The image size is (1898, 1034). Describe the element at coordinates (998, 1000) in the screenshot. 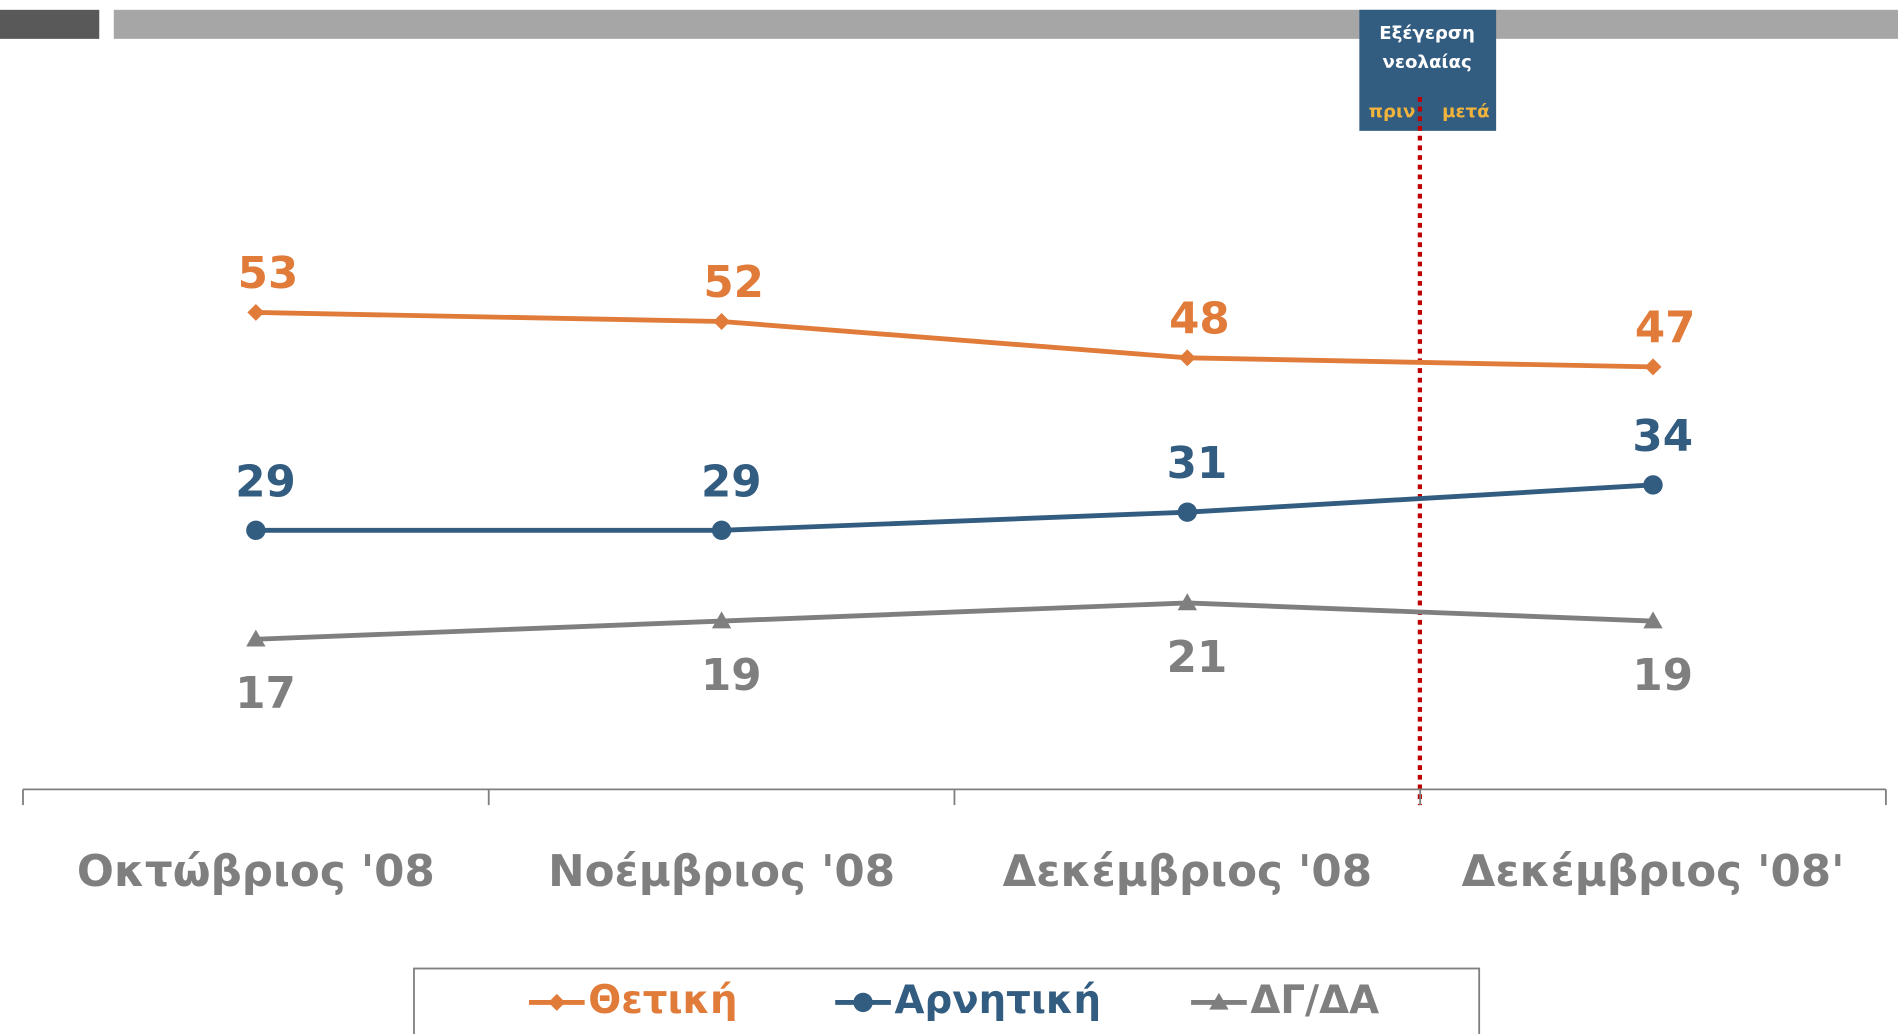

I see `legend-label: Αρνητική` at that location.